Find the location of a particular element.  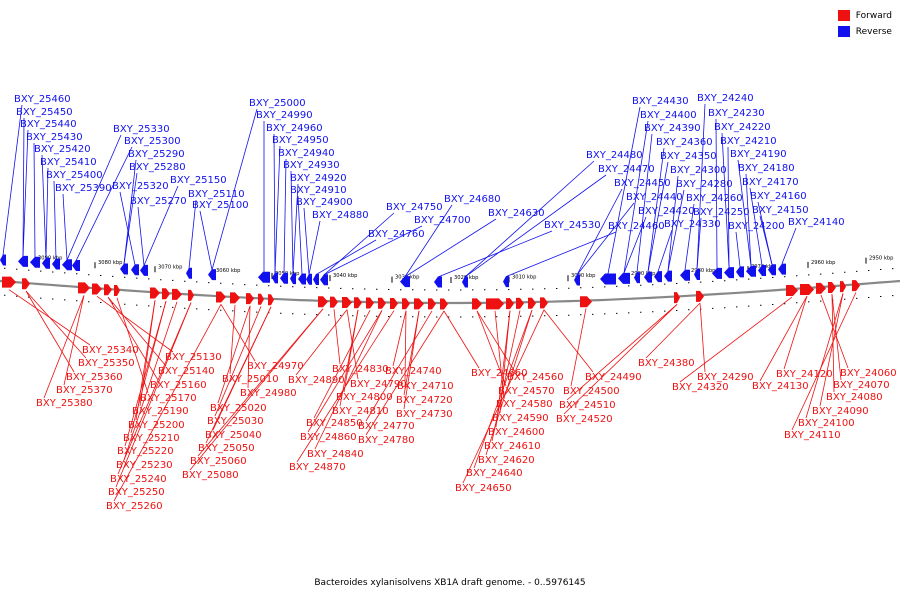

gene-label: BXY_25210 is located at coordinates (151, 438).